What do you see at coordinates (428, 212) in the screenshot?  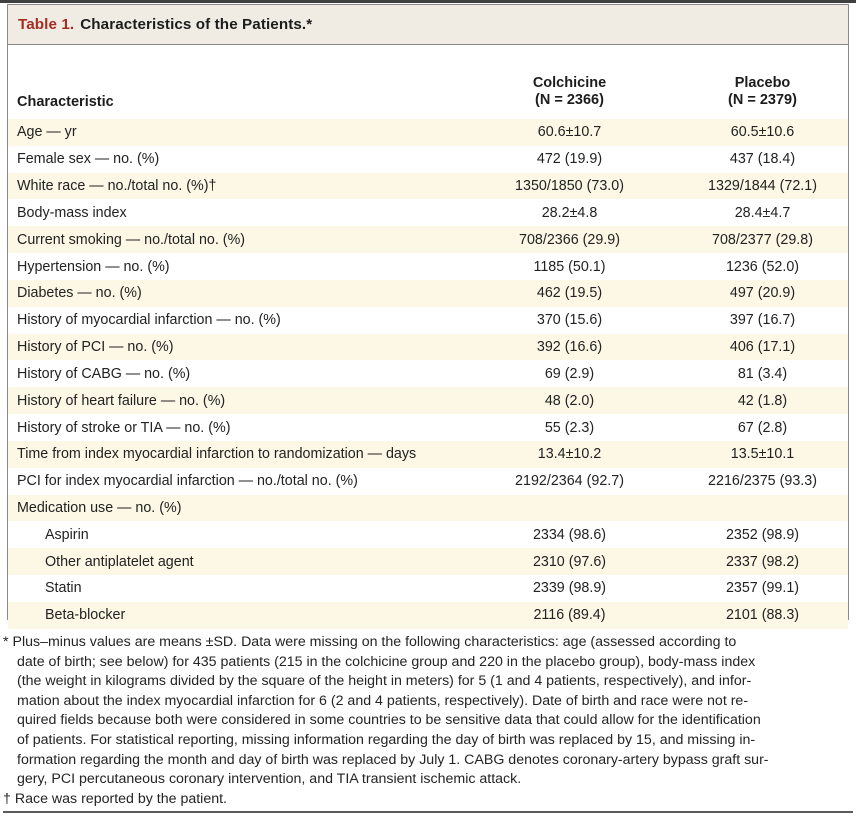 I see `table-row: Body-mass index 28.2±4.8 28.4±4.7` at bounding box center [428, 212].